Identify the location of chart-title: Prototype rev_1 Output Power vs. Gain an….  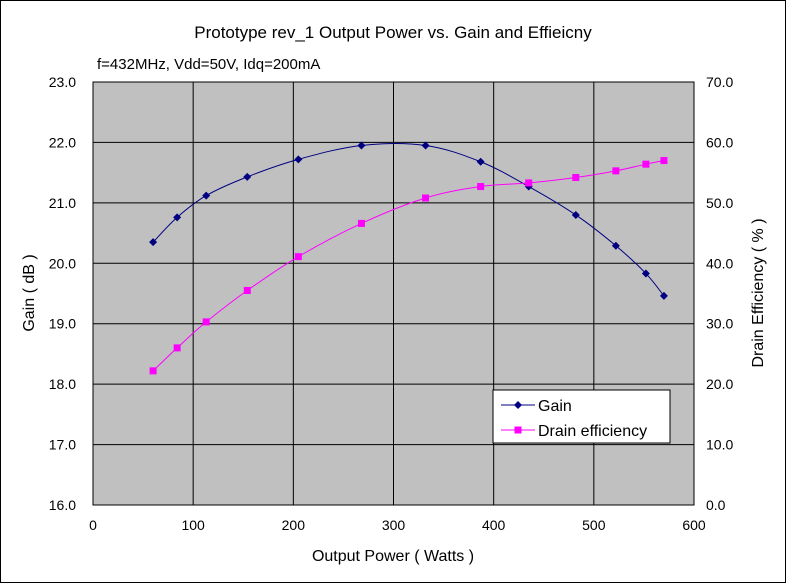
(393, 32).